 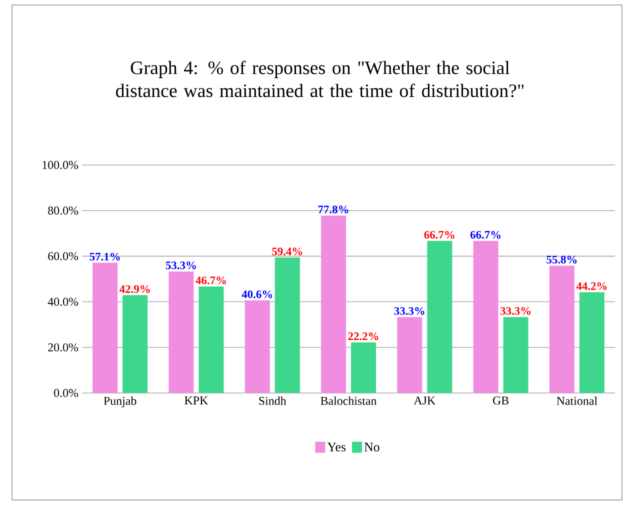 What do you see at coordinates (181, 265) in the screenshot?
I see `data-label: 53.3%` at bounding box center [181, 265].